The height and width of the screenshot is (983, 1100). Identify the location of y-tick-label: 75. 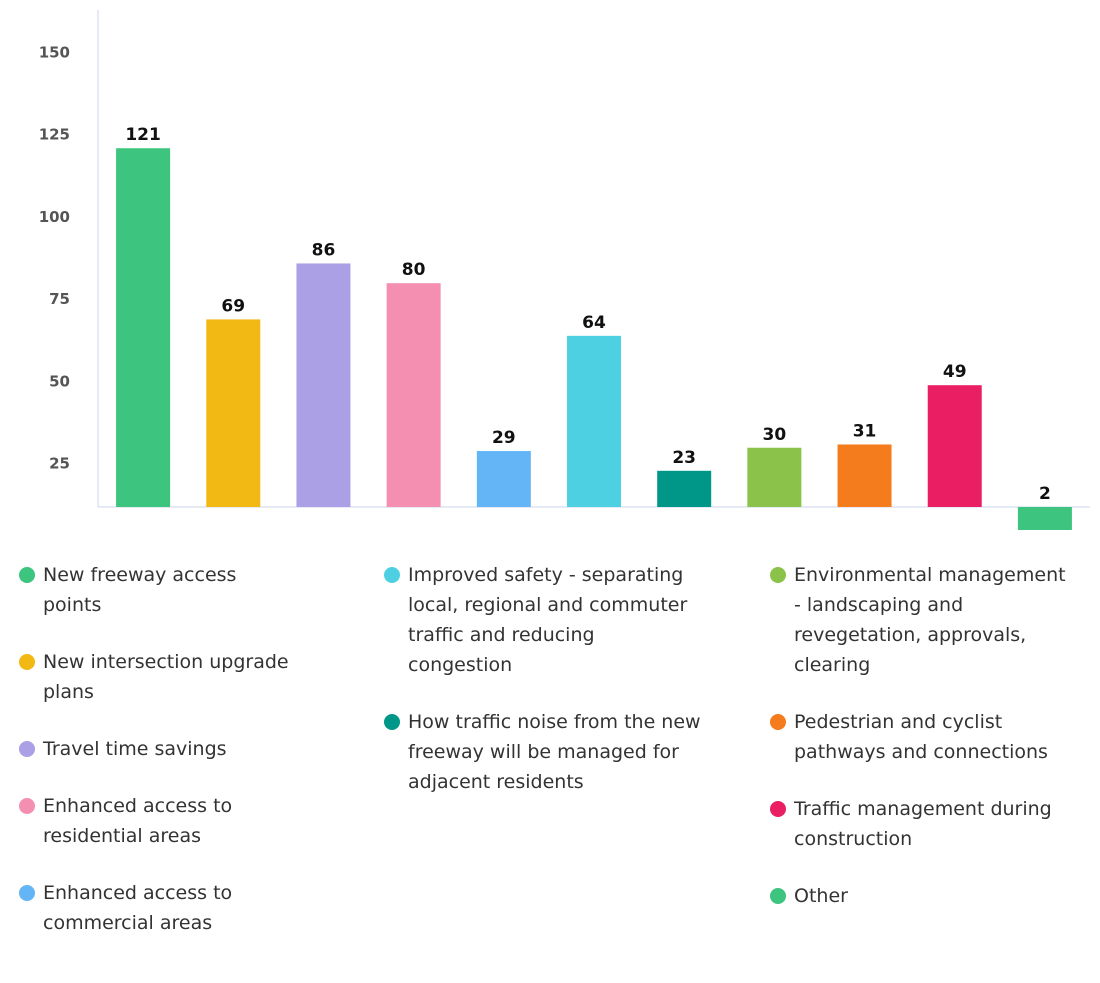
(59, 299).